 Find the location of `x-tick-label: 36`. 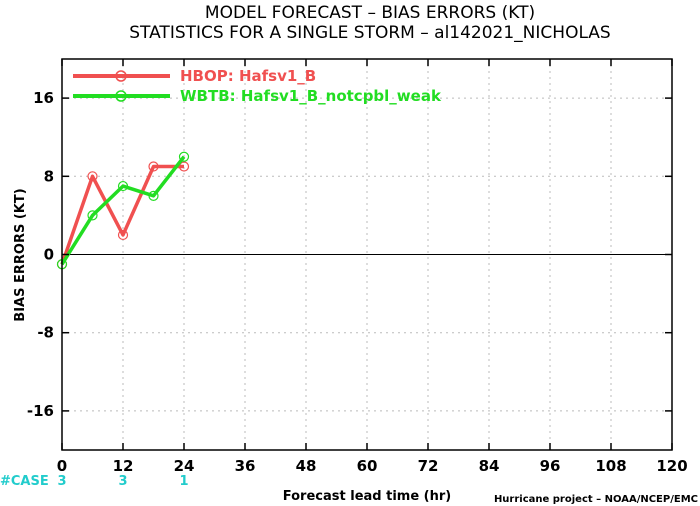

x-tick-label: 36 is located at coordinates (245, 466).